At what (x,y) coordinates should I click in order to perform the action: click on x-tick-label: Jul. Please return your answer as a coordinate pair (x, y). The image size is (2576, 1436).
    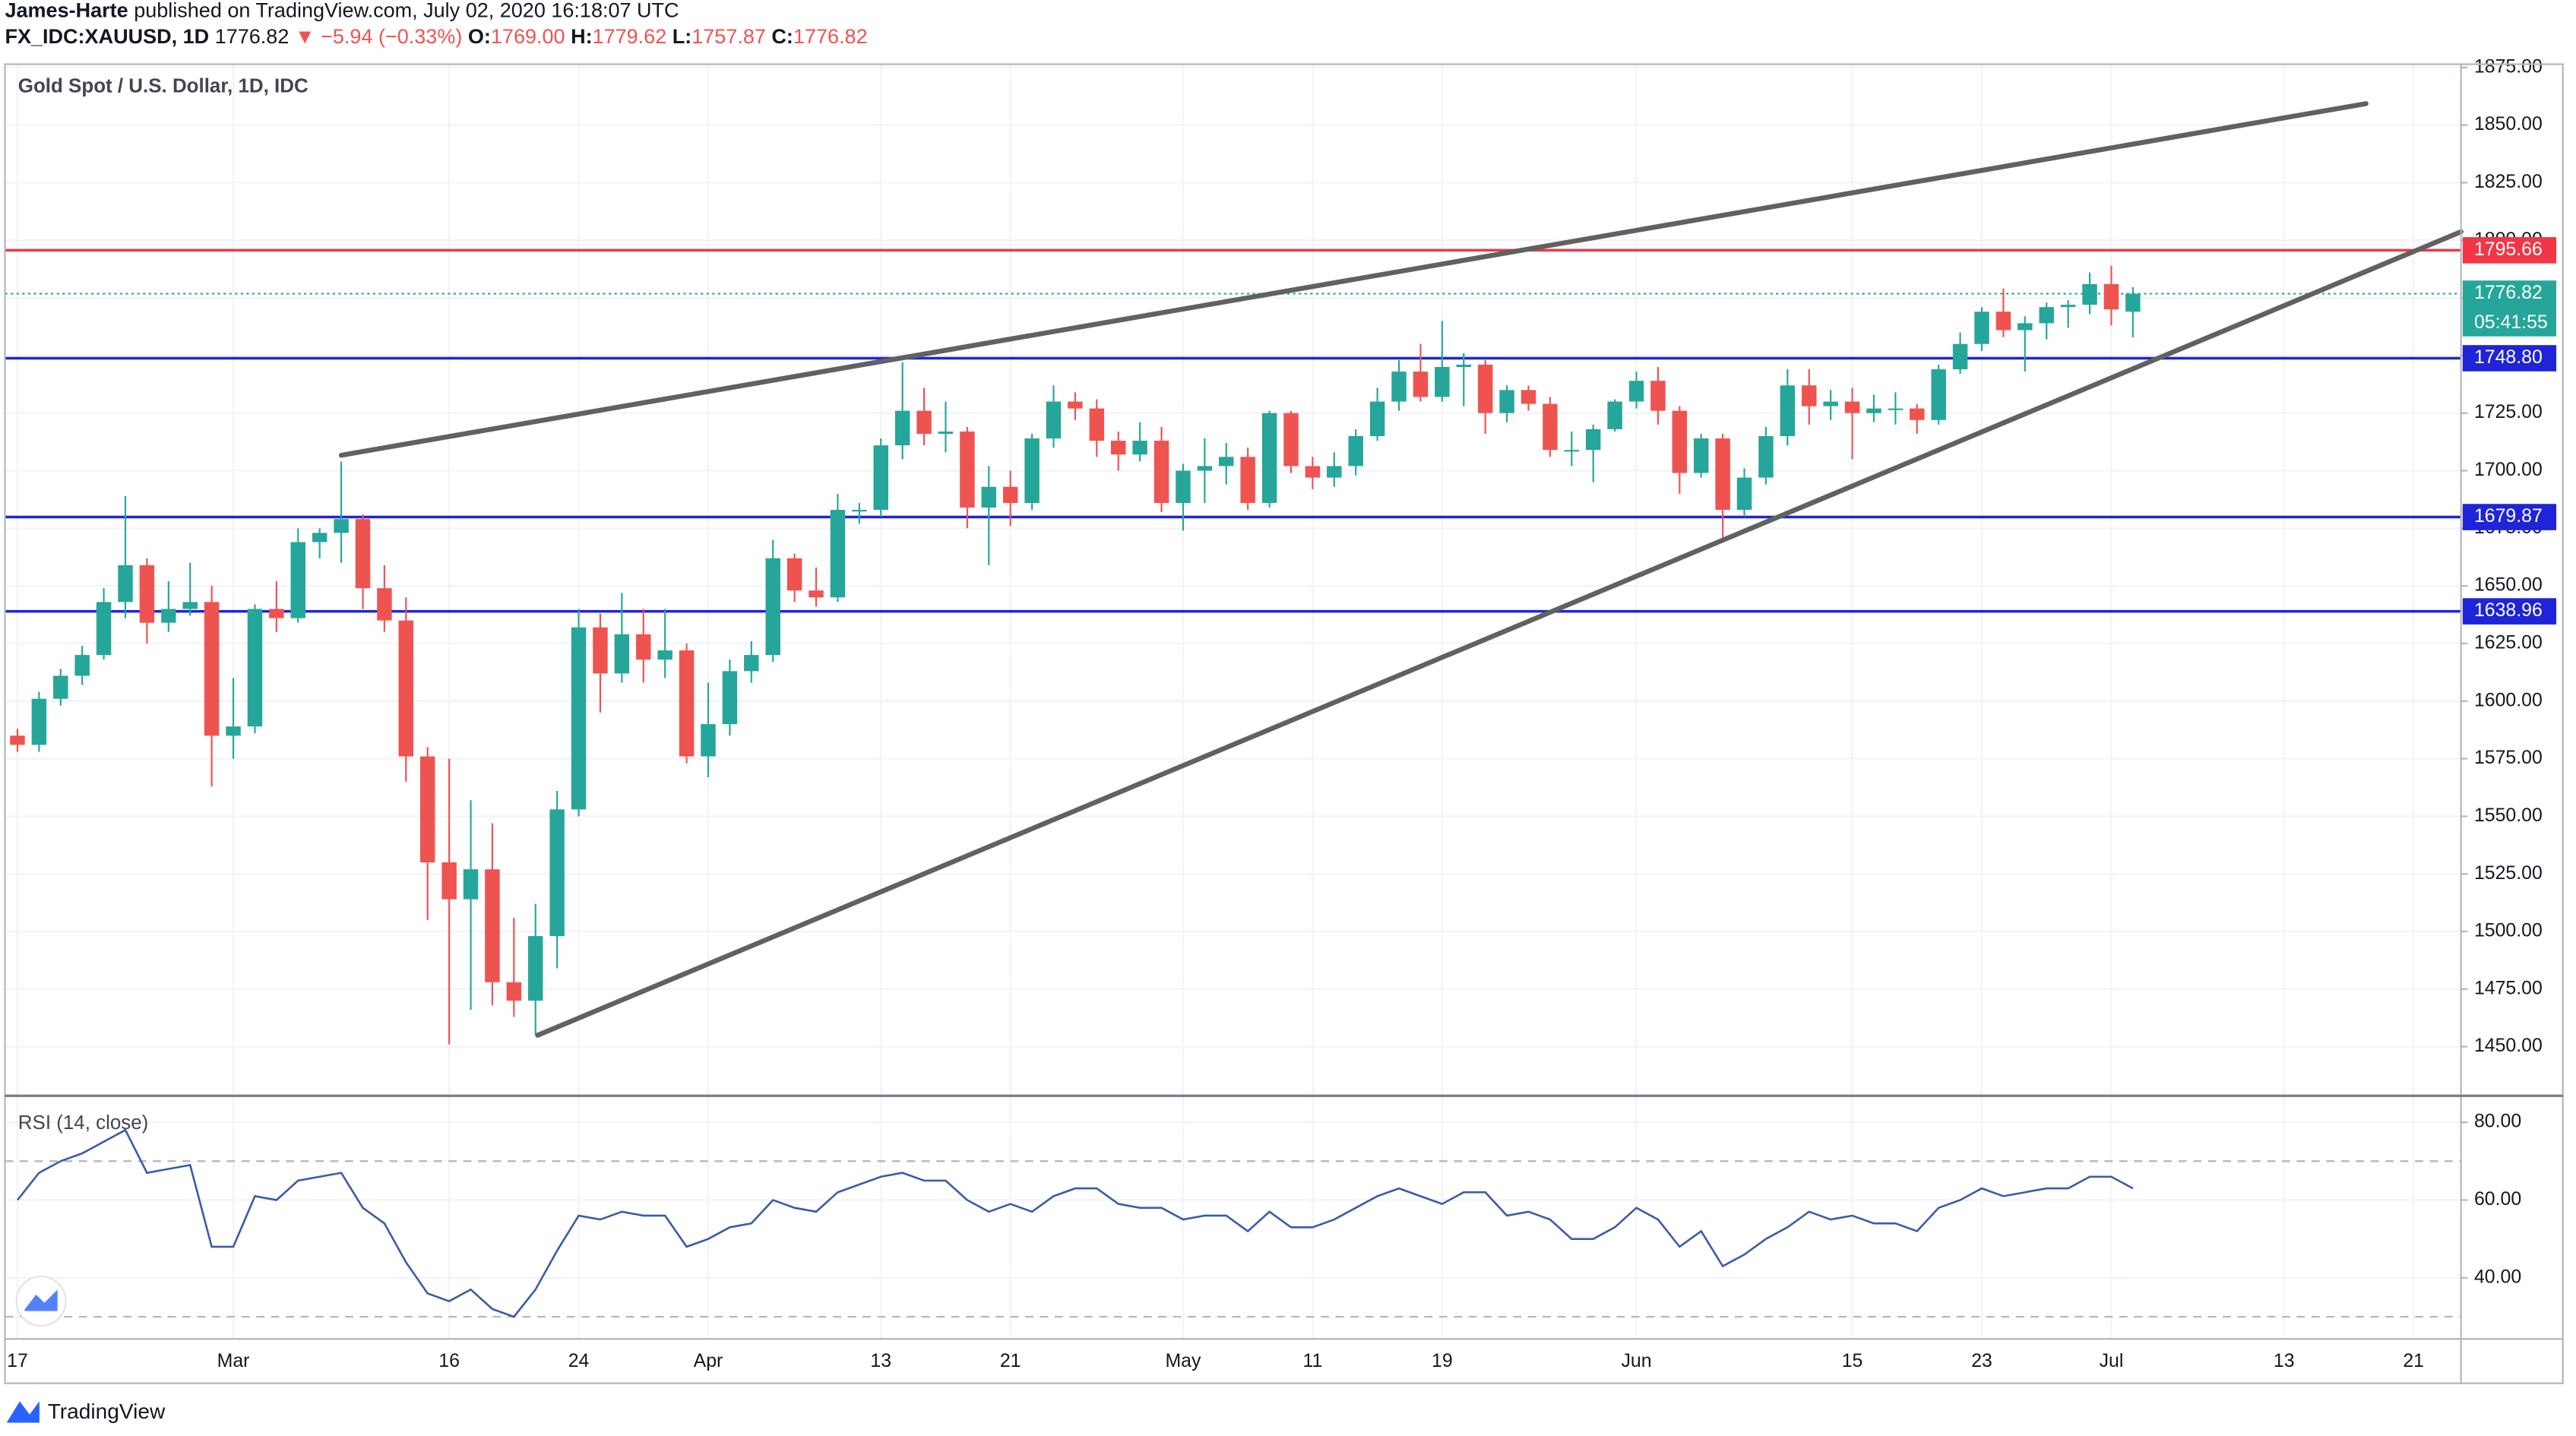
    Looking at the image, I should click on (2112, 1360).